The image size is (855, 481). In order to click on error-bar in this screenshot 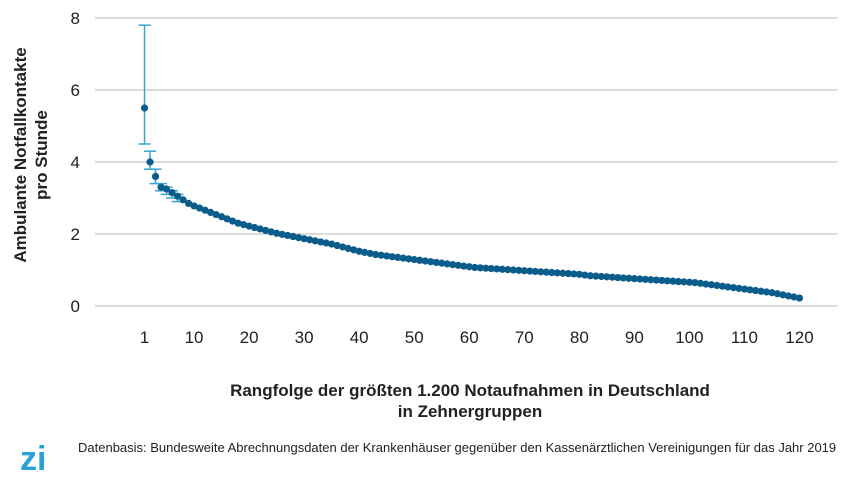, I will do `click(144, 84)`.